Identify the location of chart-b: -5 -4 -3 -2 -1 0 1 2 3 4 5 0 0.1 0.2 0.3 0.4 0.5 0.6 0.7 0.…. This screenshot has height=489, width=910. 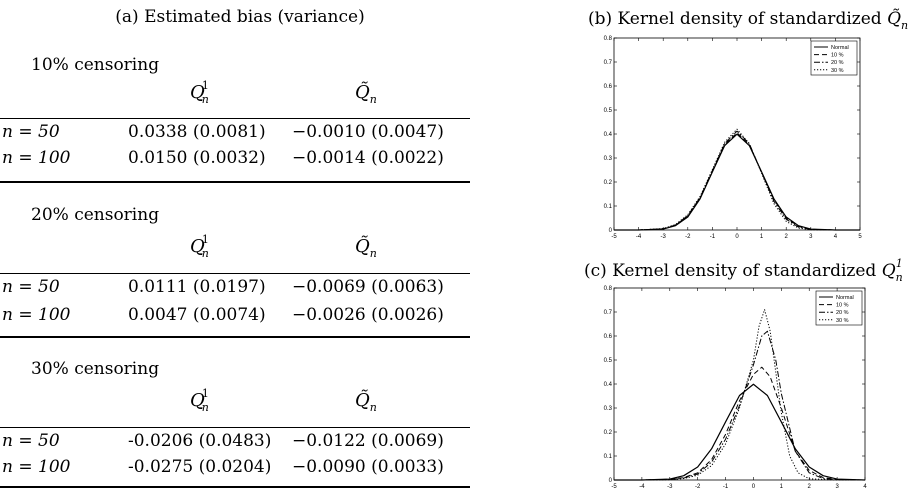
(733, 138).